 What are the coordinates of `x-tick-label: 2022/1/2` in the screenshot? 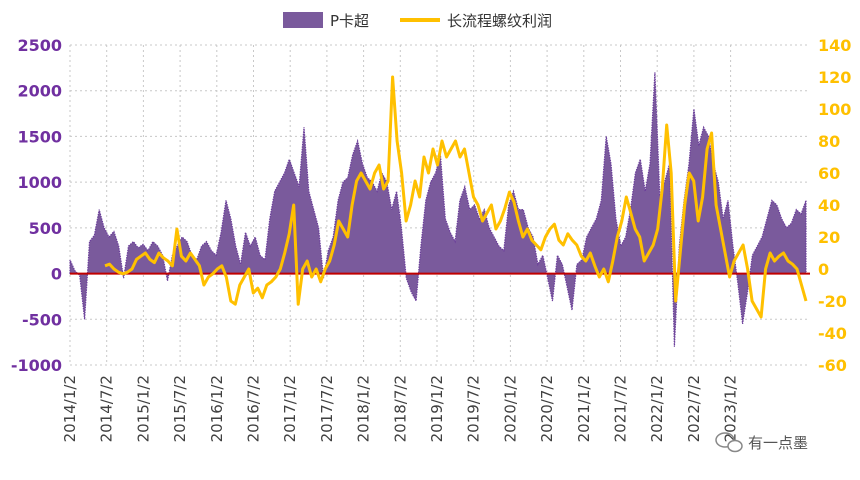 It's located at (657, 408).